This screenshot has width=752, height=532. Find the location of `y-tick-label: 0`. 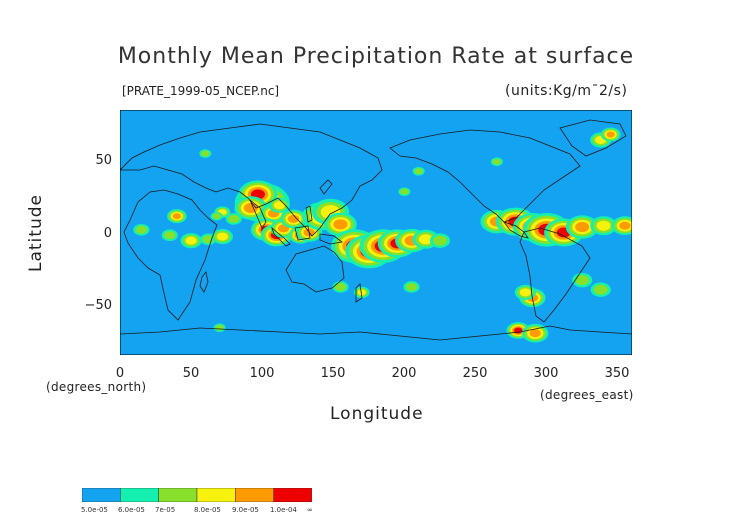

y-tick-label: 0 is located at coordinates (107, 233).